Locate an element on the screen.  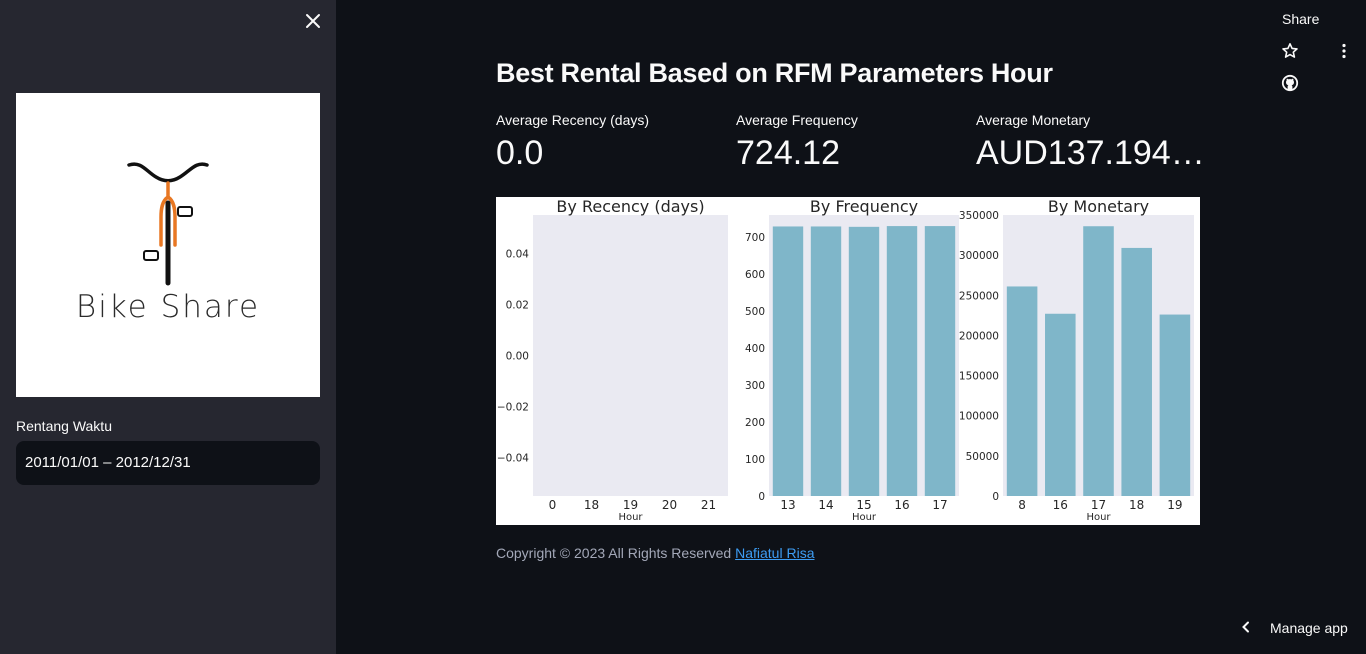
y-tick-label: 200000 is located at coordinates (979, 336).